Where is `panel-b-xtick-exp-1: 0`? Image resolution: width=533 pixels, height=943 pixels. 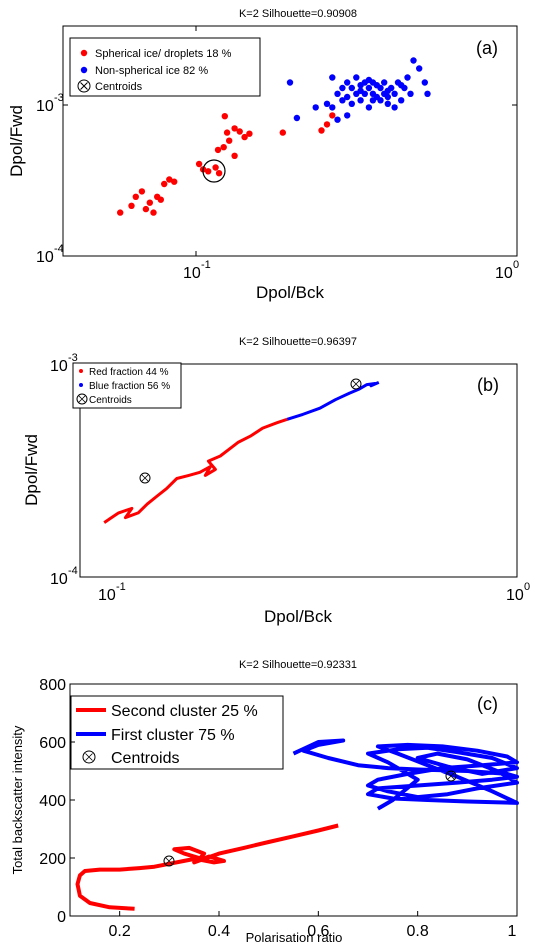
panel-b-xtick-exp-1: 0 is located at coordinates (527, 587).